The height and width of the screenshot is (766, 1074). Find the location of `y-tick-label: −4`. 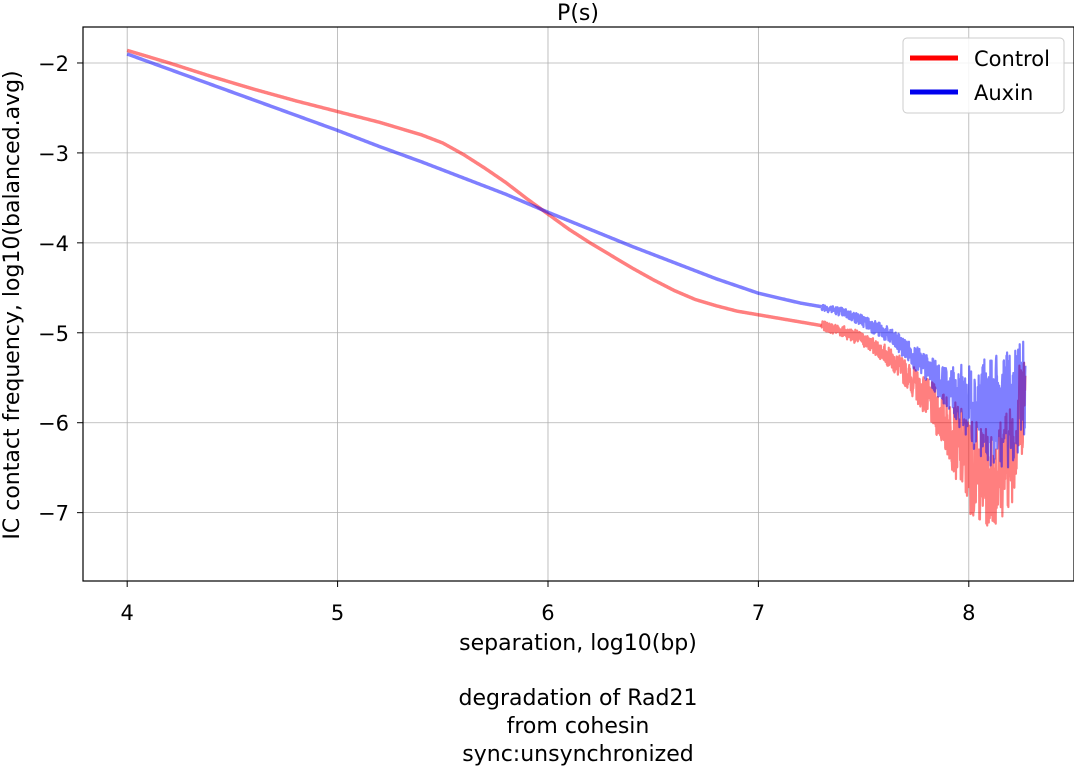

y-tick-label: −4 is located at coordinates (53, 244).